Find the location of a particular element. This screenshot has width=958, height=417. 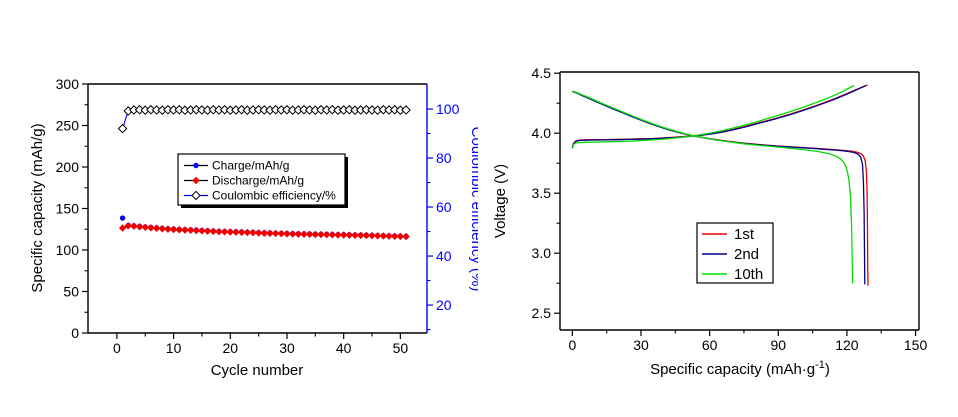

y-tick-label: 2.5 is located at coordinates (542, 313).